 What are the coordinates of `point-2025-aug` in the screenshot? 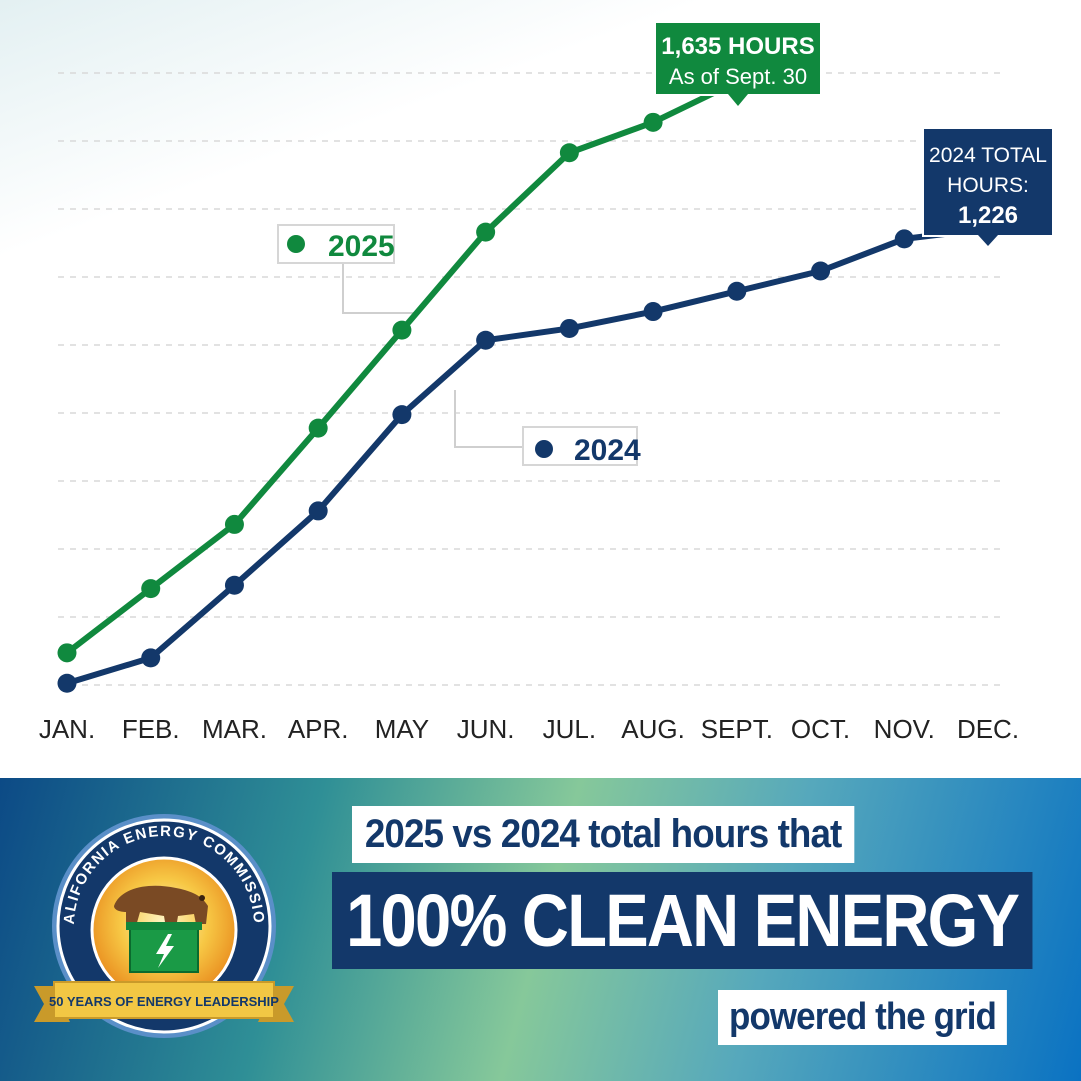 It's located at (653, 122).